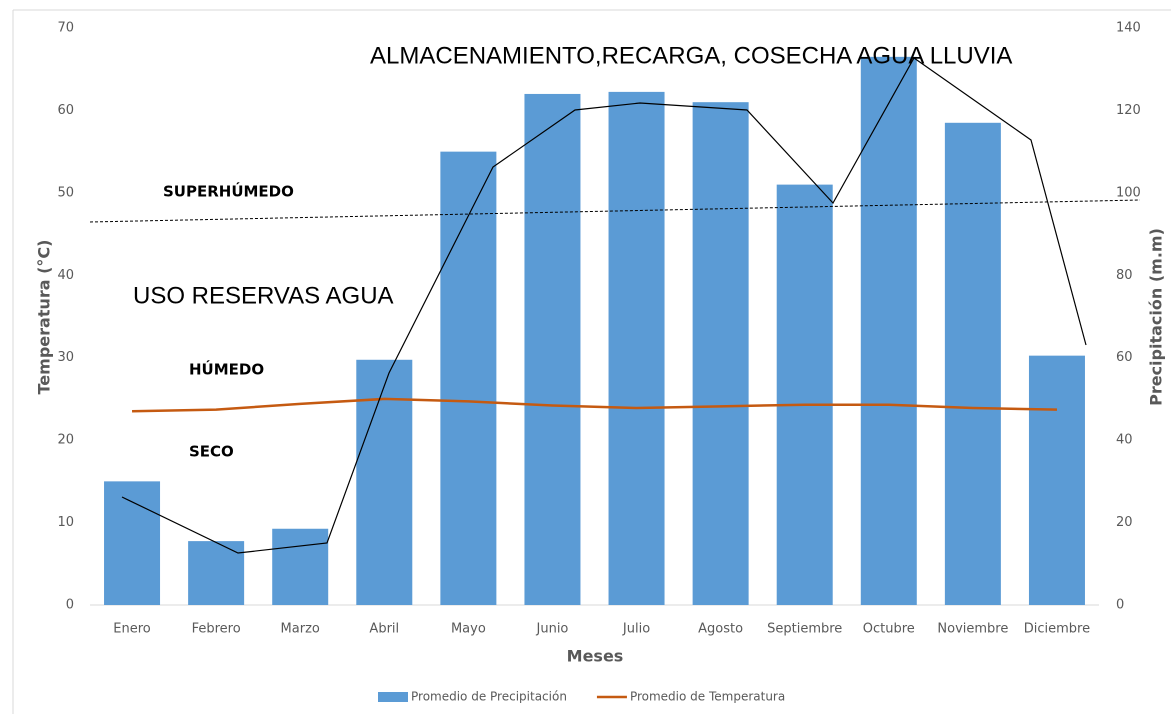 The height and width of the screenshot is (714, 1171). What do you see at coordinates (70, 605) in the screenshot?
I see `y-tick-label: 0` at bounding box center [70, 605].